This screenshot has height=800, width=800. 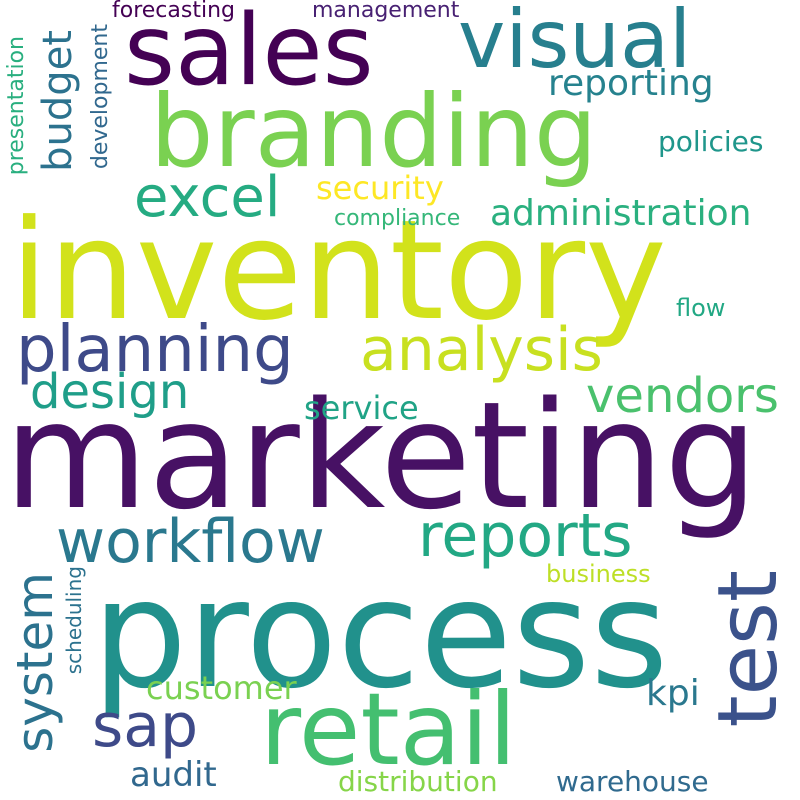 What do you see at coordinates (58, 101) in the screenshot?
I see `word-budget: budget` at bounding box center [58, 101].